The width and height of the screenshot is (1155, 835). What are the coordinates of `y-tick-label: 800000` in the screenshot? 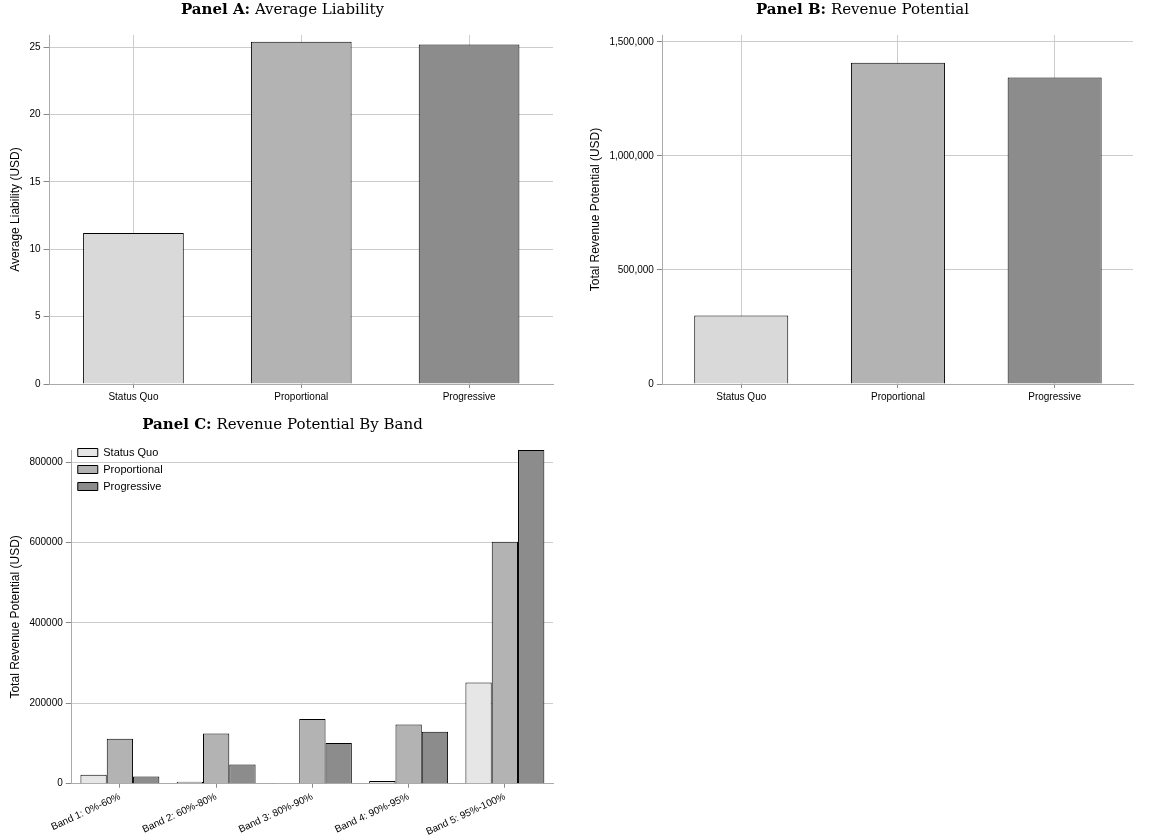 It's located at (46, 461).